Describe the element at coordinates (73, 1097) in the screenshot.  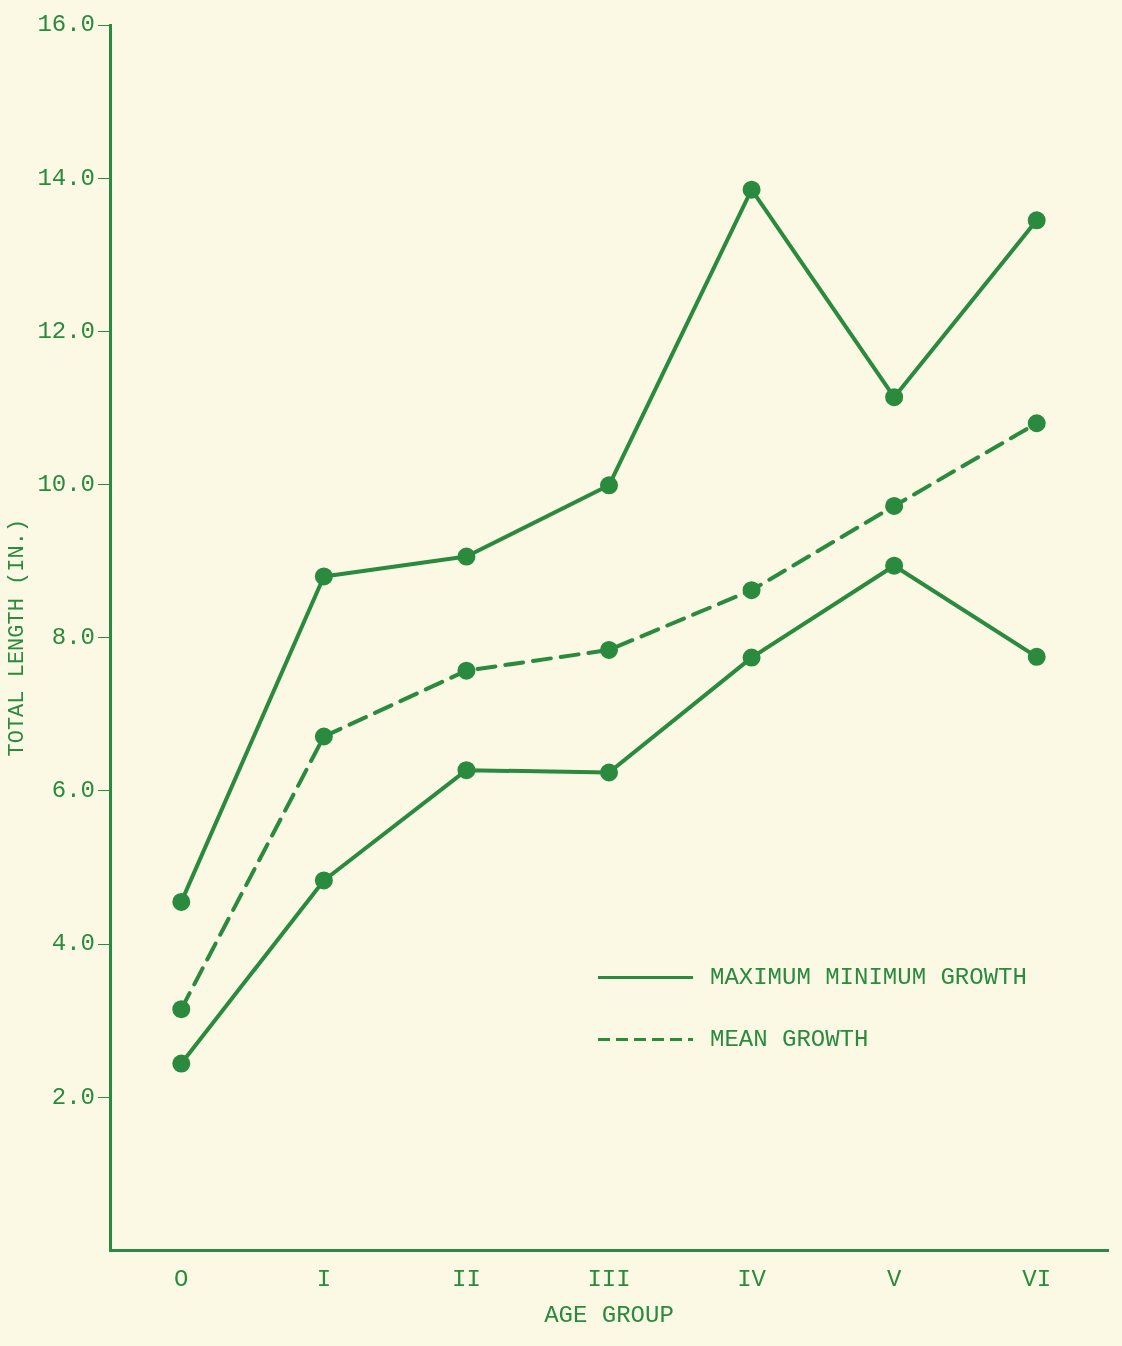
I see `y-tick-label: 2.0` at that location.